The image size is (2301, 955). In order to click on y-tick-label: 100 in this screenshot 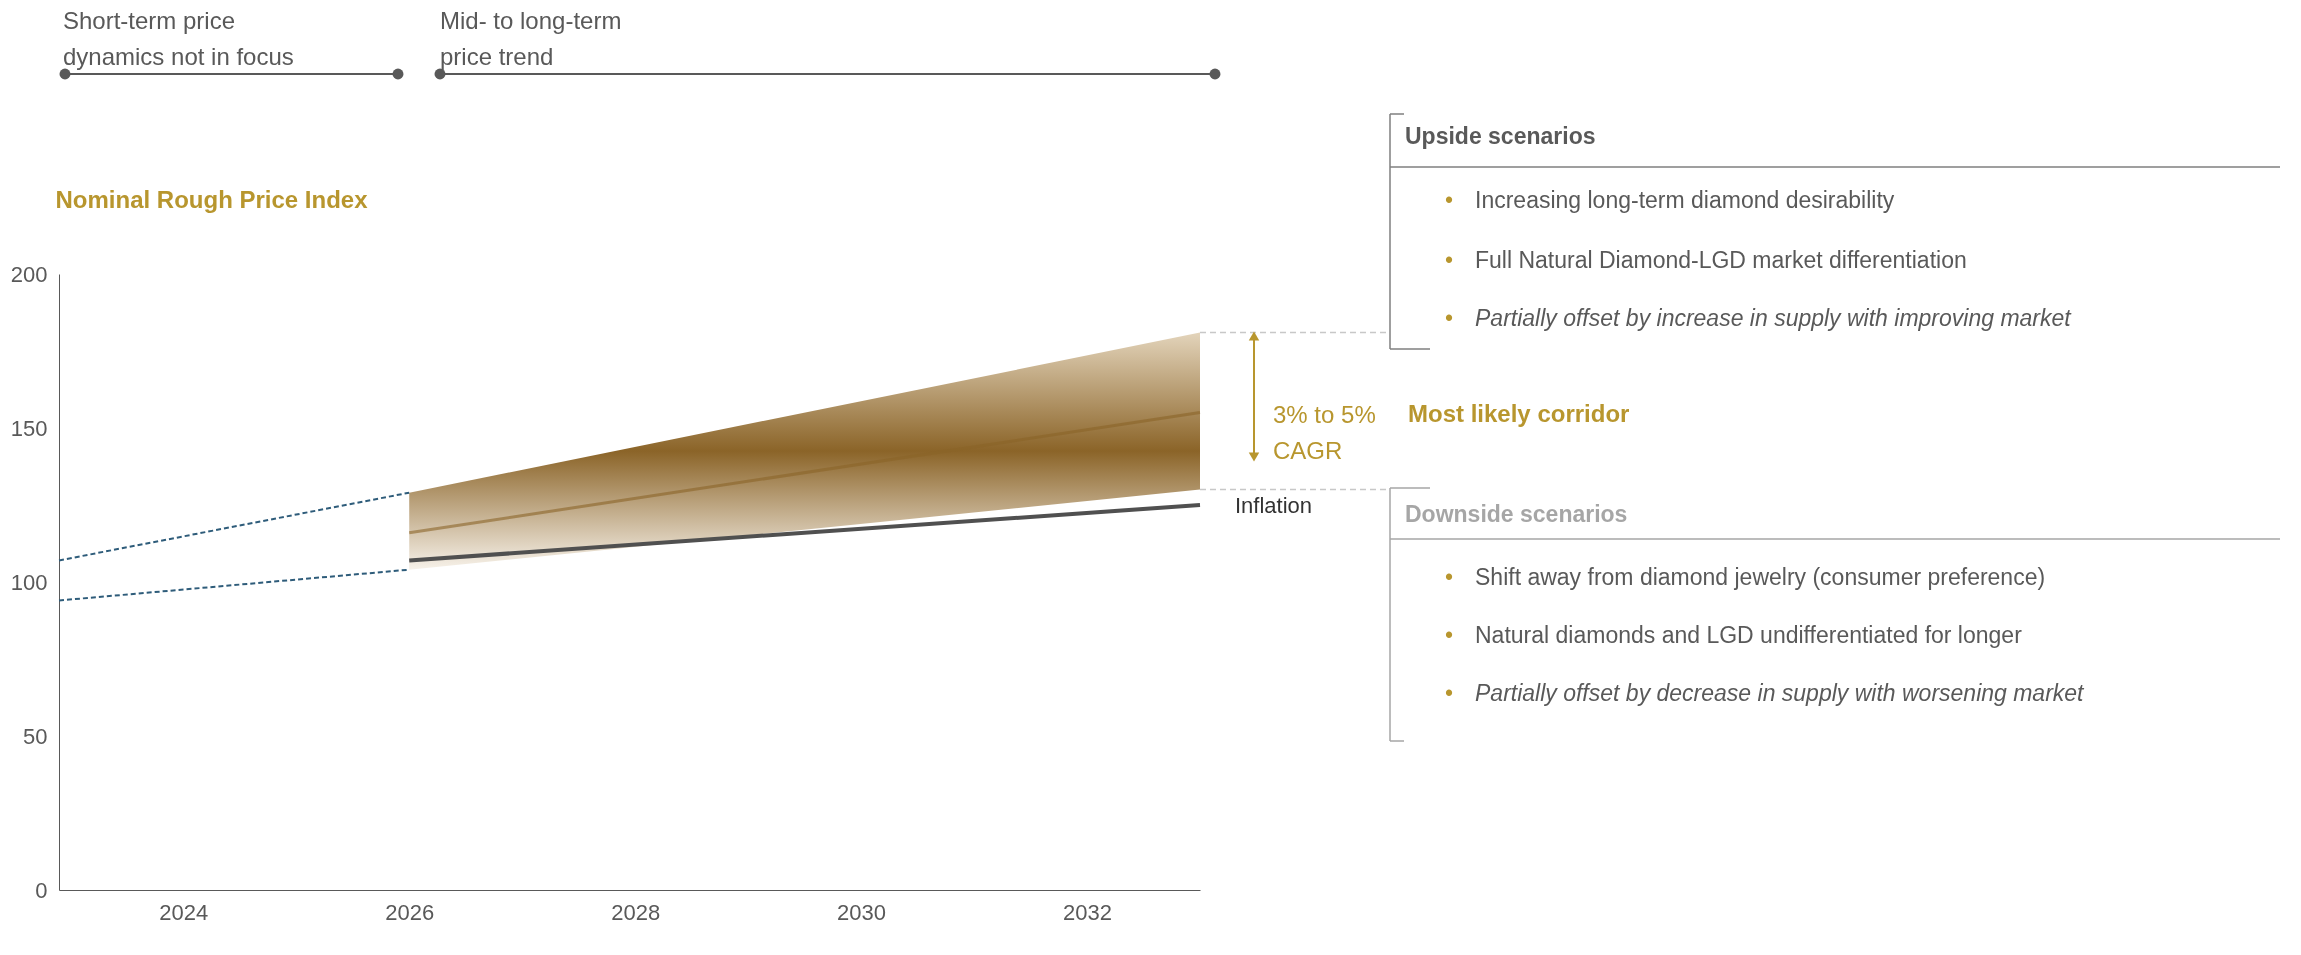, I will do `click(29, 582)`.